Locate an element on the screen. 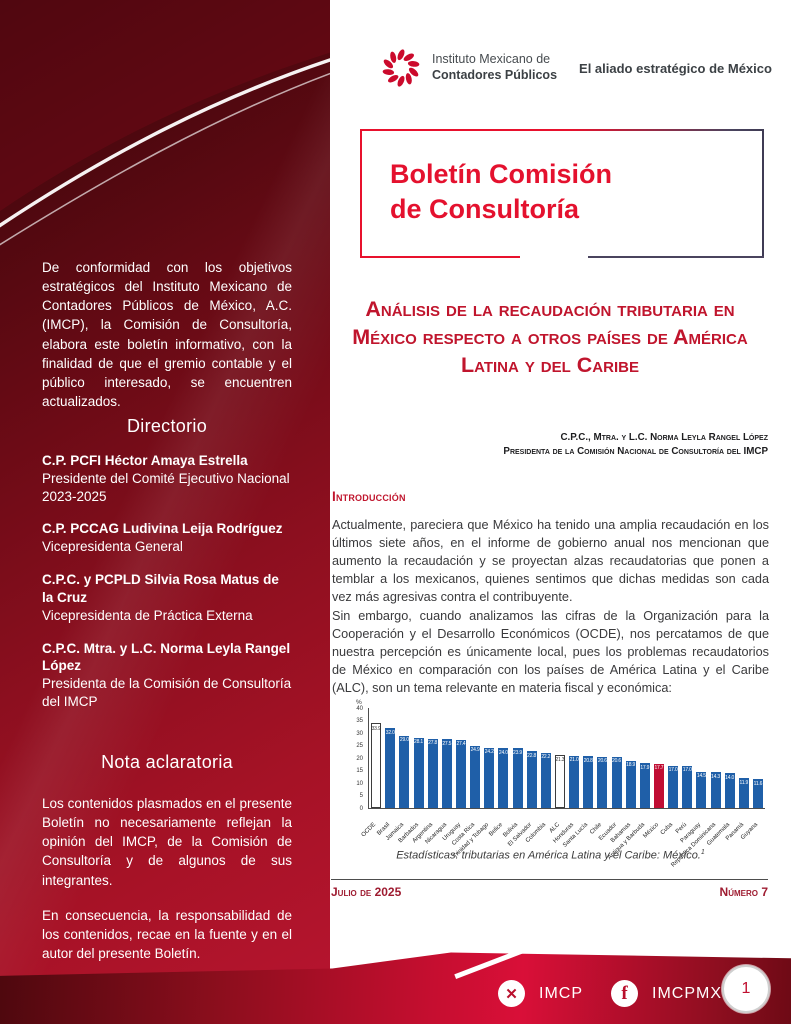 The height and width of the screenshot is (1024, 791). chart-bar-Bolivia: 23.9 is located at coordinates (517, 778).